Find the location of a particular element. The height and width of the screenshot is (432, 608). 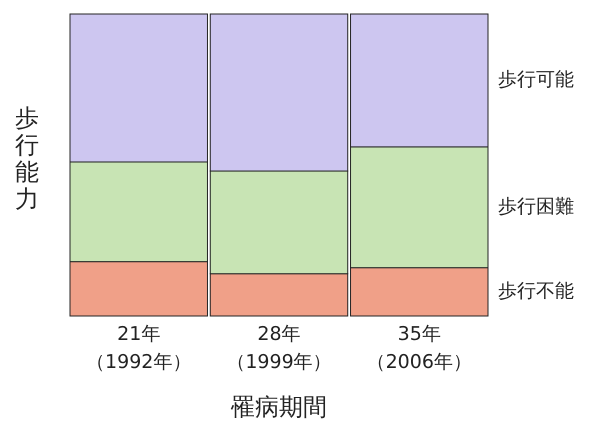

x-tick-label: 21年（1992年） is located at coordinates (139, 348).